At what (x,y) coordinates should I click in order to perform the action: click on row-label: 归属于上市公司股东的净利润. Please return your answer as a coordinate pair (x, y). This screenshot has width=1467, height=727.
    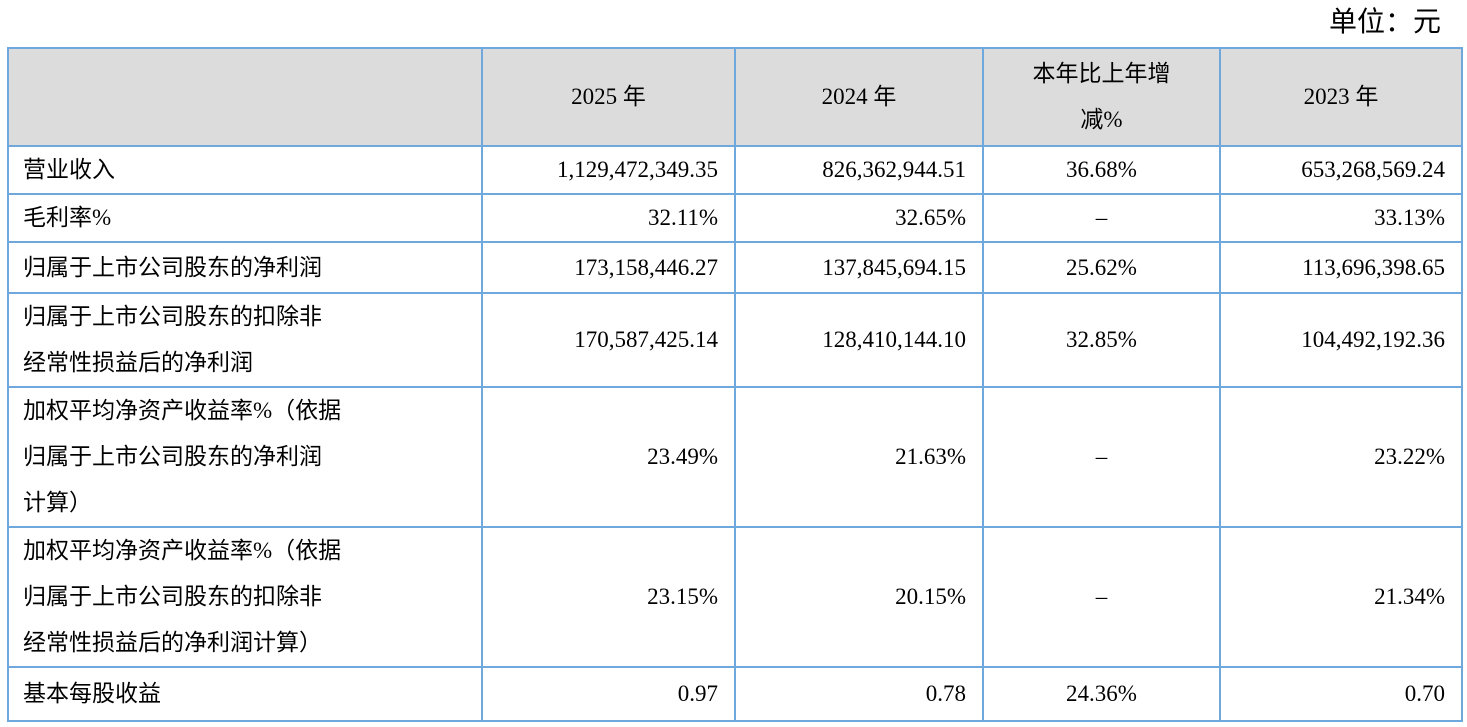
    Looking at the image, I should click on (245, 267).